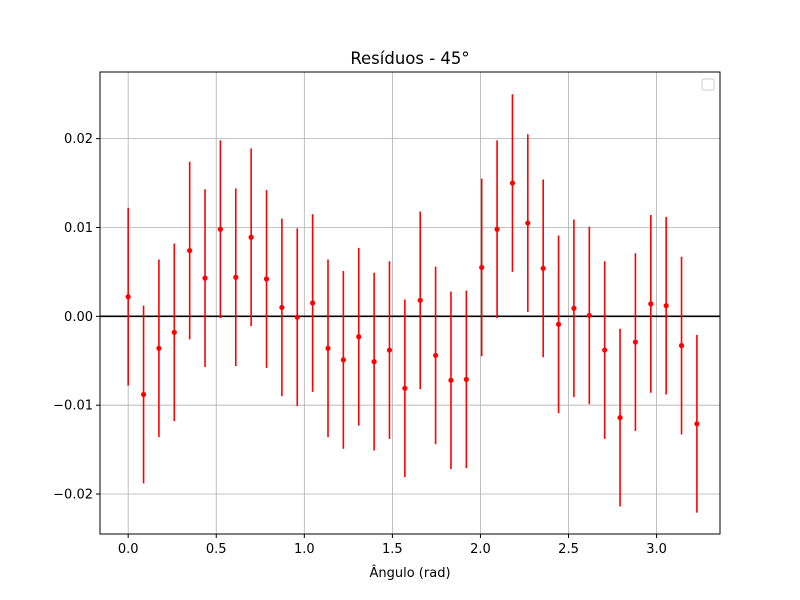 The height and width of the screenshot is (600, 800). What do you see at coordinates (128, 549) in the screenshot?
I see `x-tick-label: 0.0` at bounding box center [128, 549].